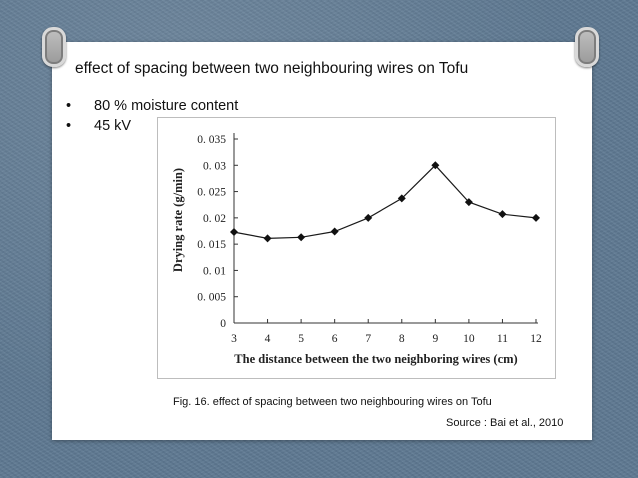 Image resolution: width=638 pixels, height=478 pixels. I want to click on x-tick-label: 3, so click(234, 339).